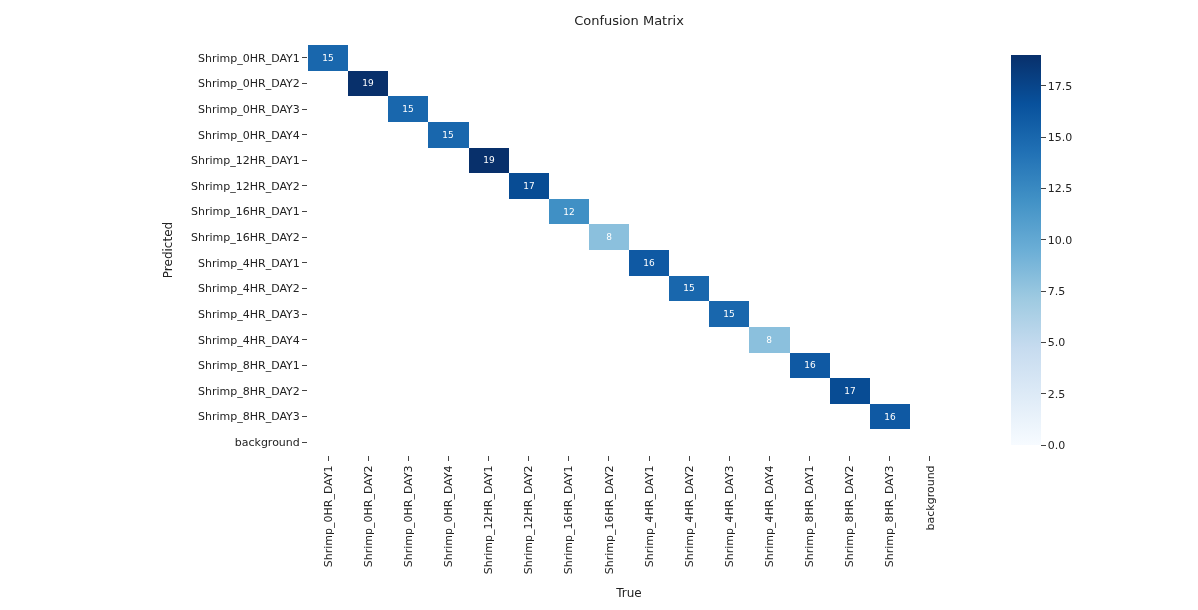 The height and width of the screenshot is (610, 1198). What do you see at coordinates (1056, 343) in the screenshot?
I see `color-bar-label: 5.0` at bounding box center [1056, 343].